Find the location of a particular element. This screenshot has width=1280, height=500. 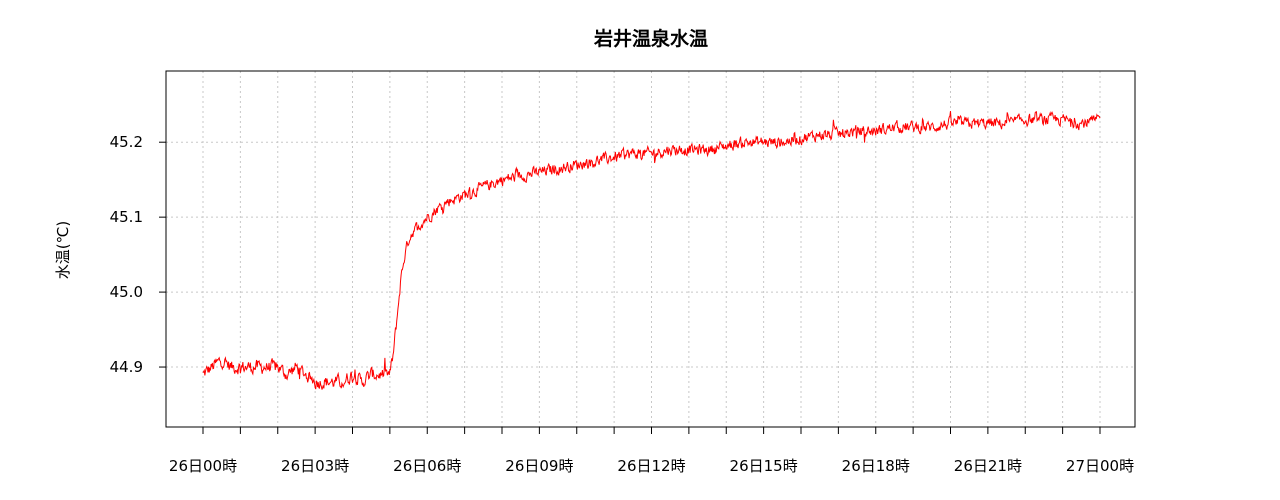

y-tick-label: 45.2 is located at coordinates (126, 142).